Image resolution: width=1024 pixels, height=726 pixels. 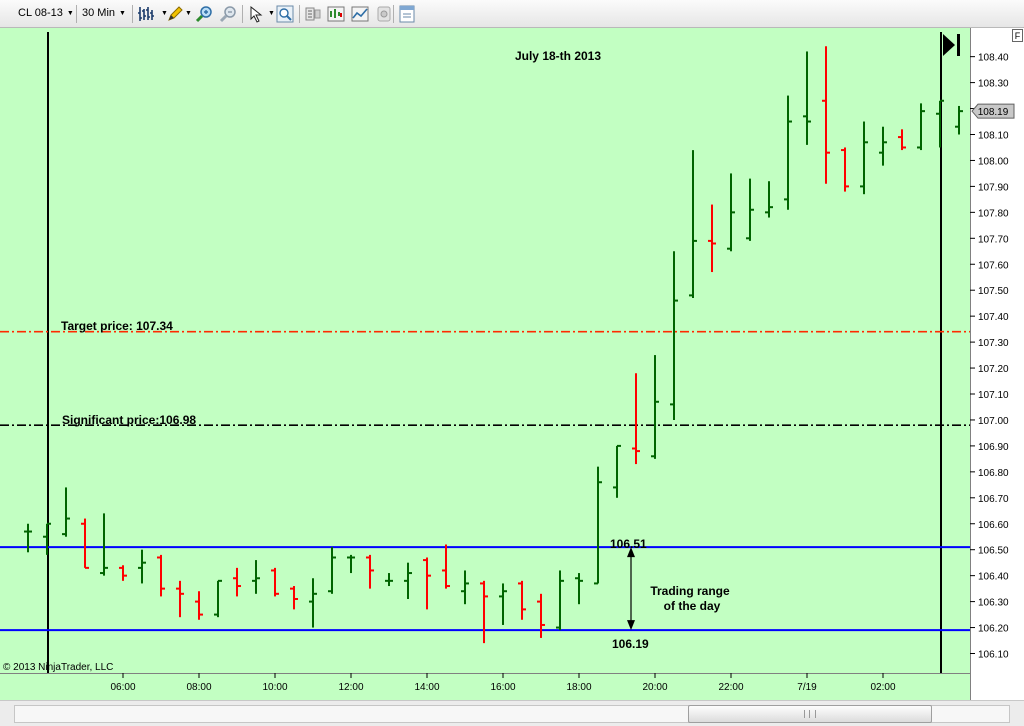 I want to click on chart-title: July 18-th 2013, so click(x=558, y=56).